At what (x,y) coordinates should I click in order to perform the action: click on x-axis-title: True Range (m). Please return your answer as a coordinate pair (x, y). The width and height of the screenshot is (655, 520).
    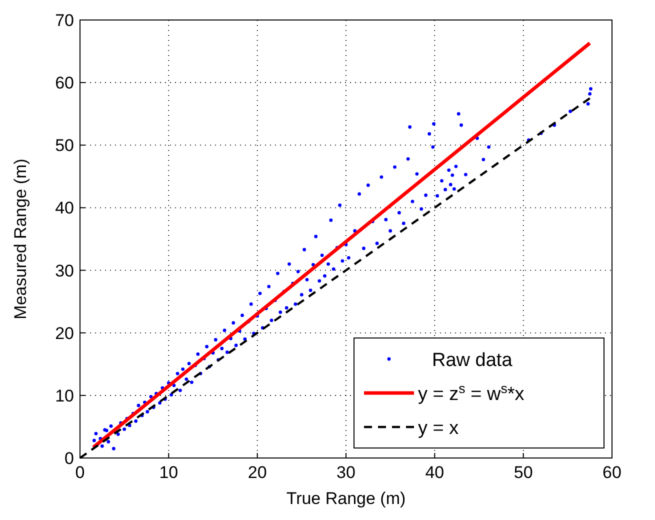
    Looking at the image, I should click on (346, 498).